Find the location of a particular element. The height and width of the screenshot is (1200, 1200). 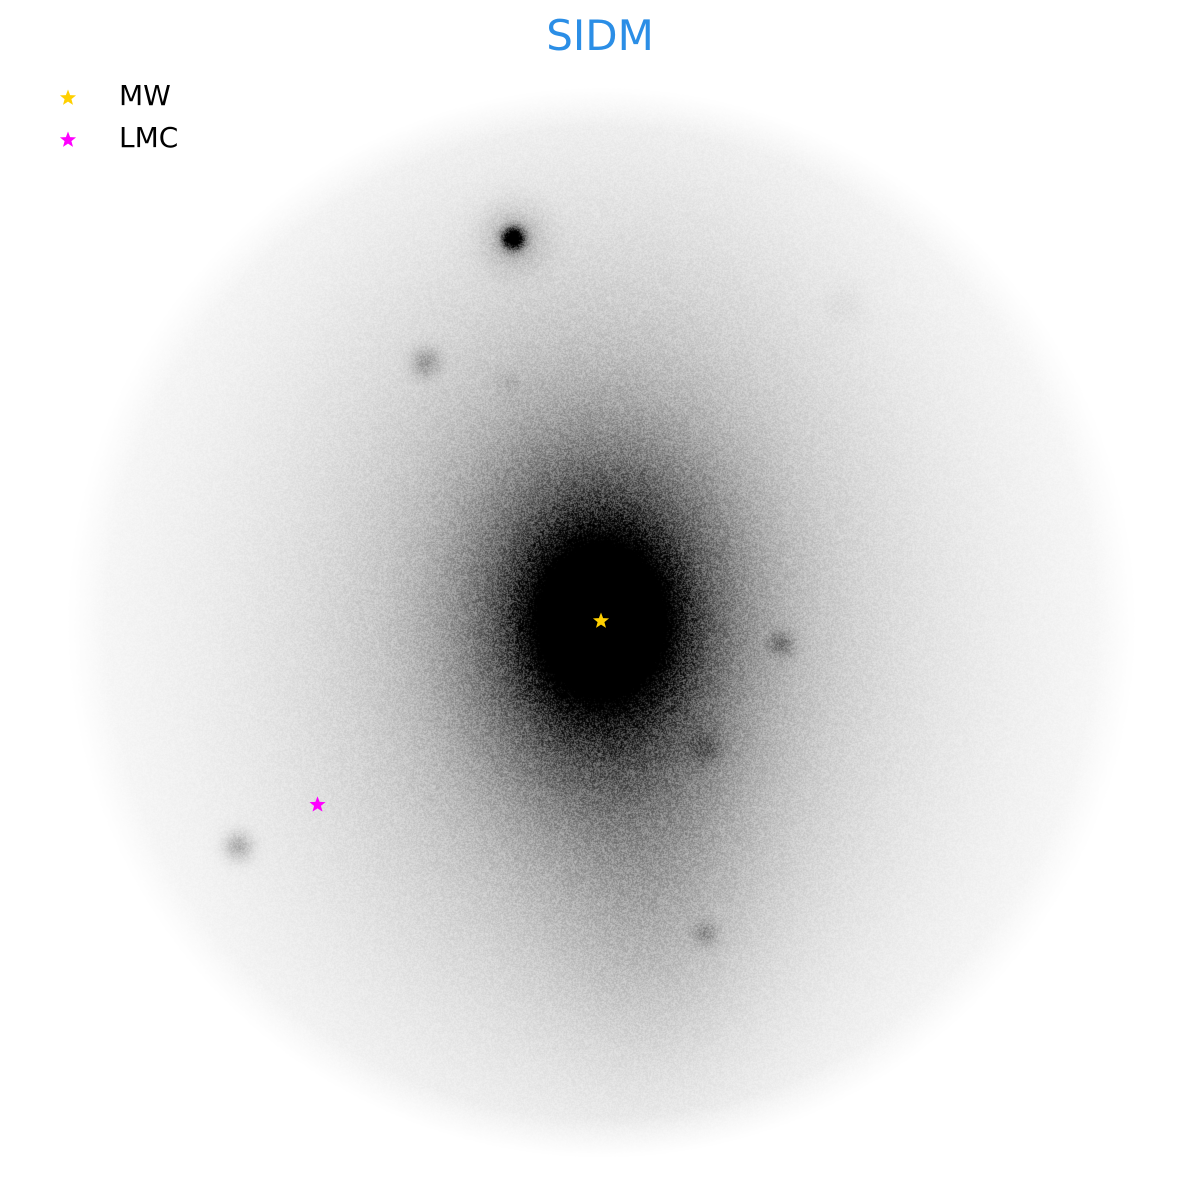

star-marker-mw is located at coordinates (601, 620).